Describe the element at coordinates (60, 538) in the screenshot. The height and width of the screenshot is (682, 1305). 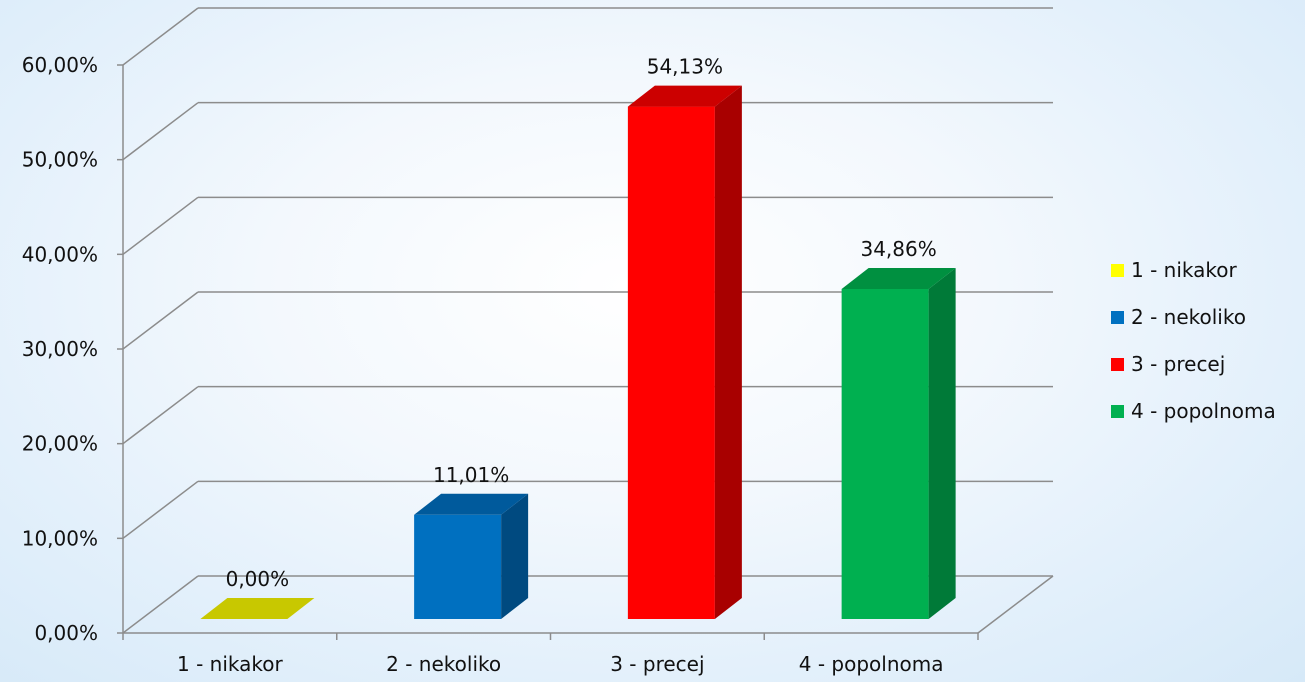
I see `y-tick-label-1: 10,00%` at that location.